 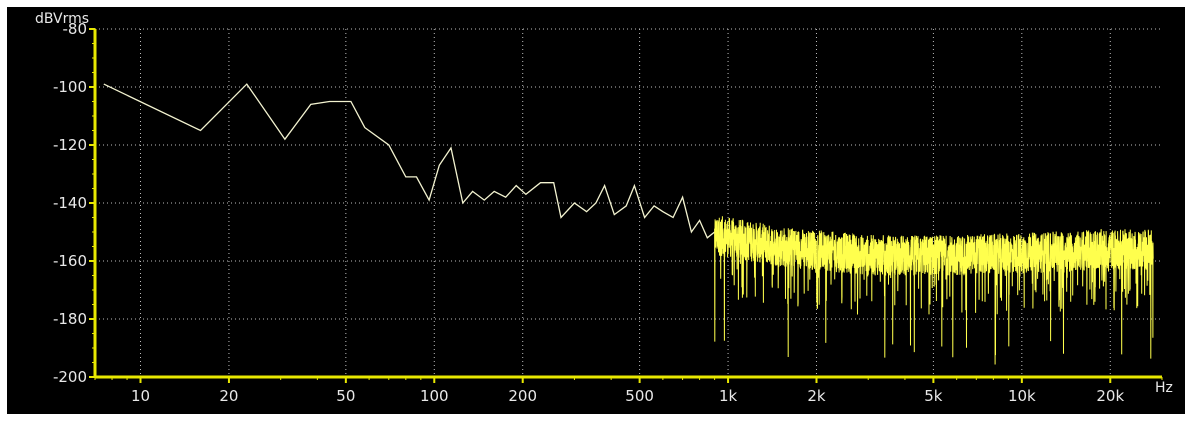 I want to click on y-tick-label: -140, so click(x=70, y=203).